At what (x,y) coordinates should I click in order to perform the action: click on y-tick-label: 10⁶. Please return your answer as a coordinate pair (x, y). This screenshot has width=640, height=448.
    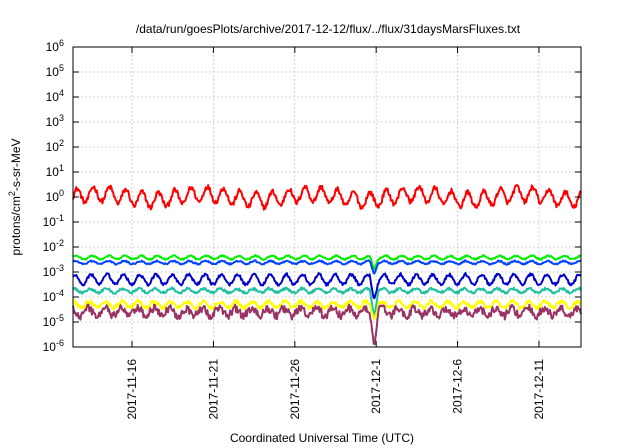
    Looking at the image, I should click on (55, 46).